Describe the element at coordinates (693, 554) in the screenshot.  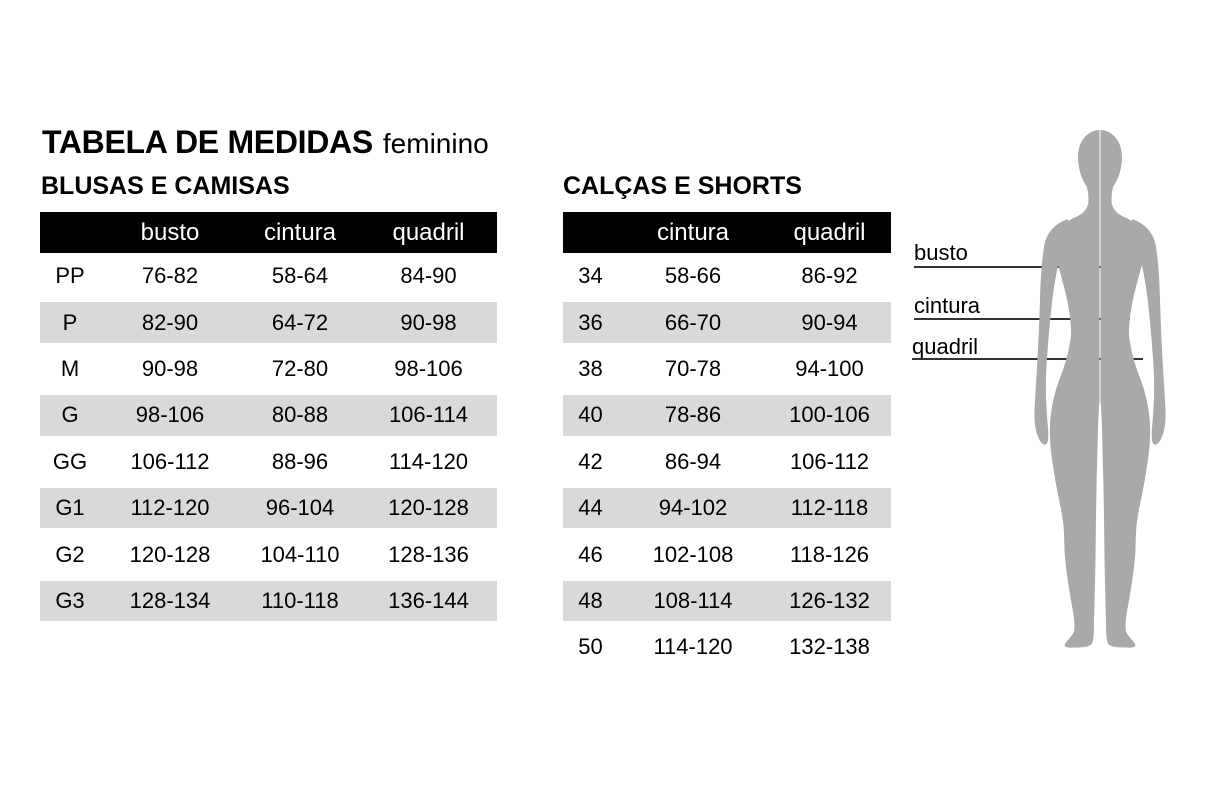
I see `cintura-value: 102-108` at that location.